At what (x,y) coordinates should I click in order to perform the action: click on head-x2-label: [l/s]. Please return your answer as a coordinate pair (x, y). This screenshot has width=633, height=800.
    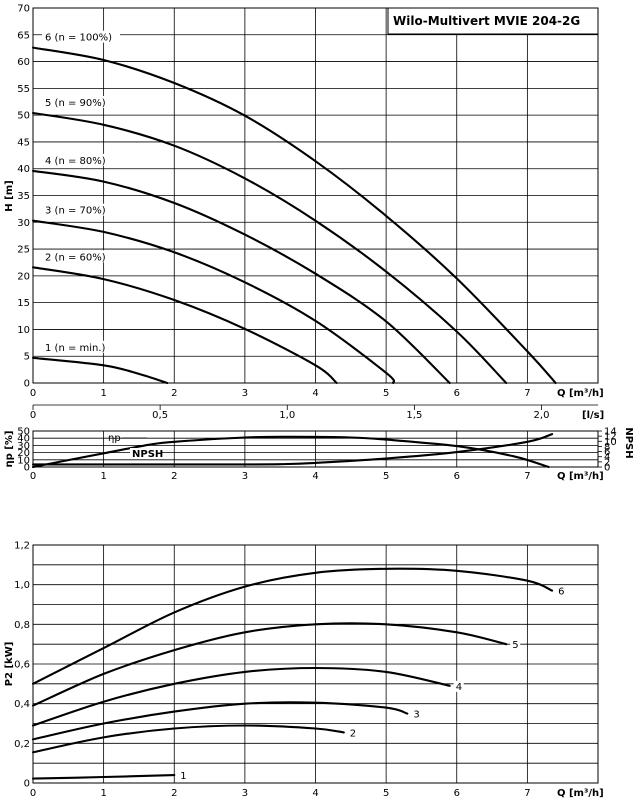
    Looking at the image, I should click on (593, 415).